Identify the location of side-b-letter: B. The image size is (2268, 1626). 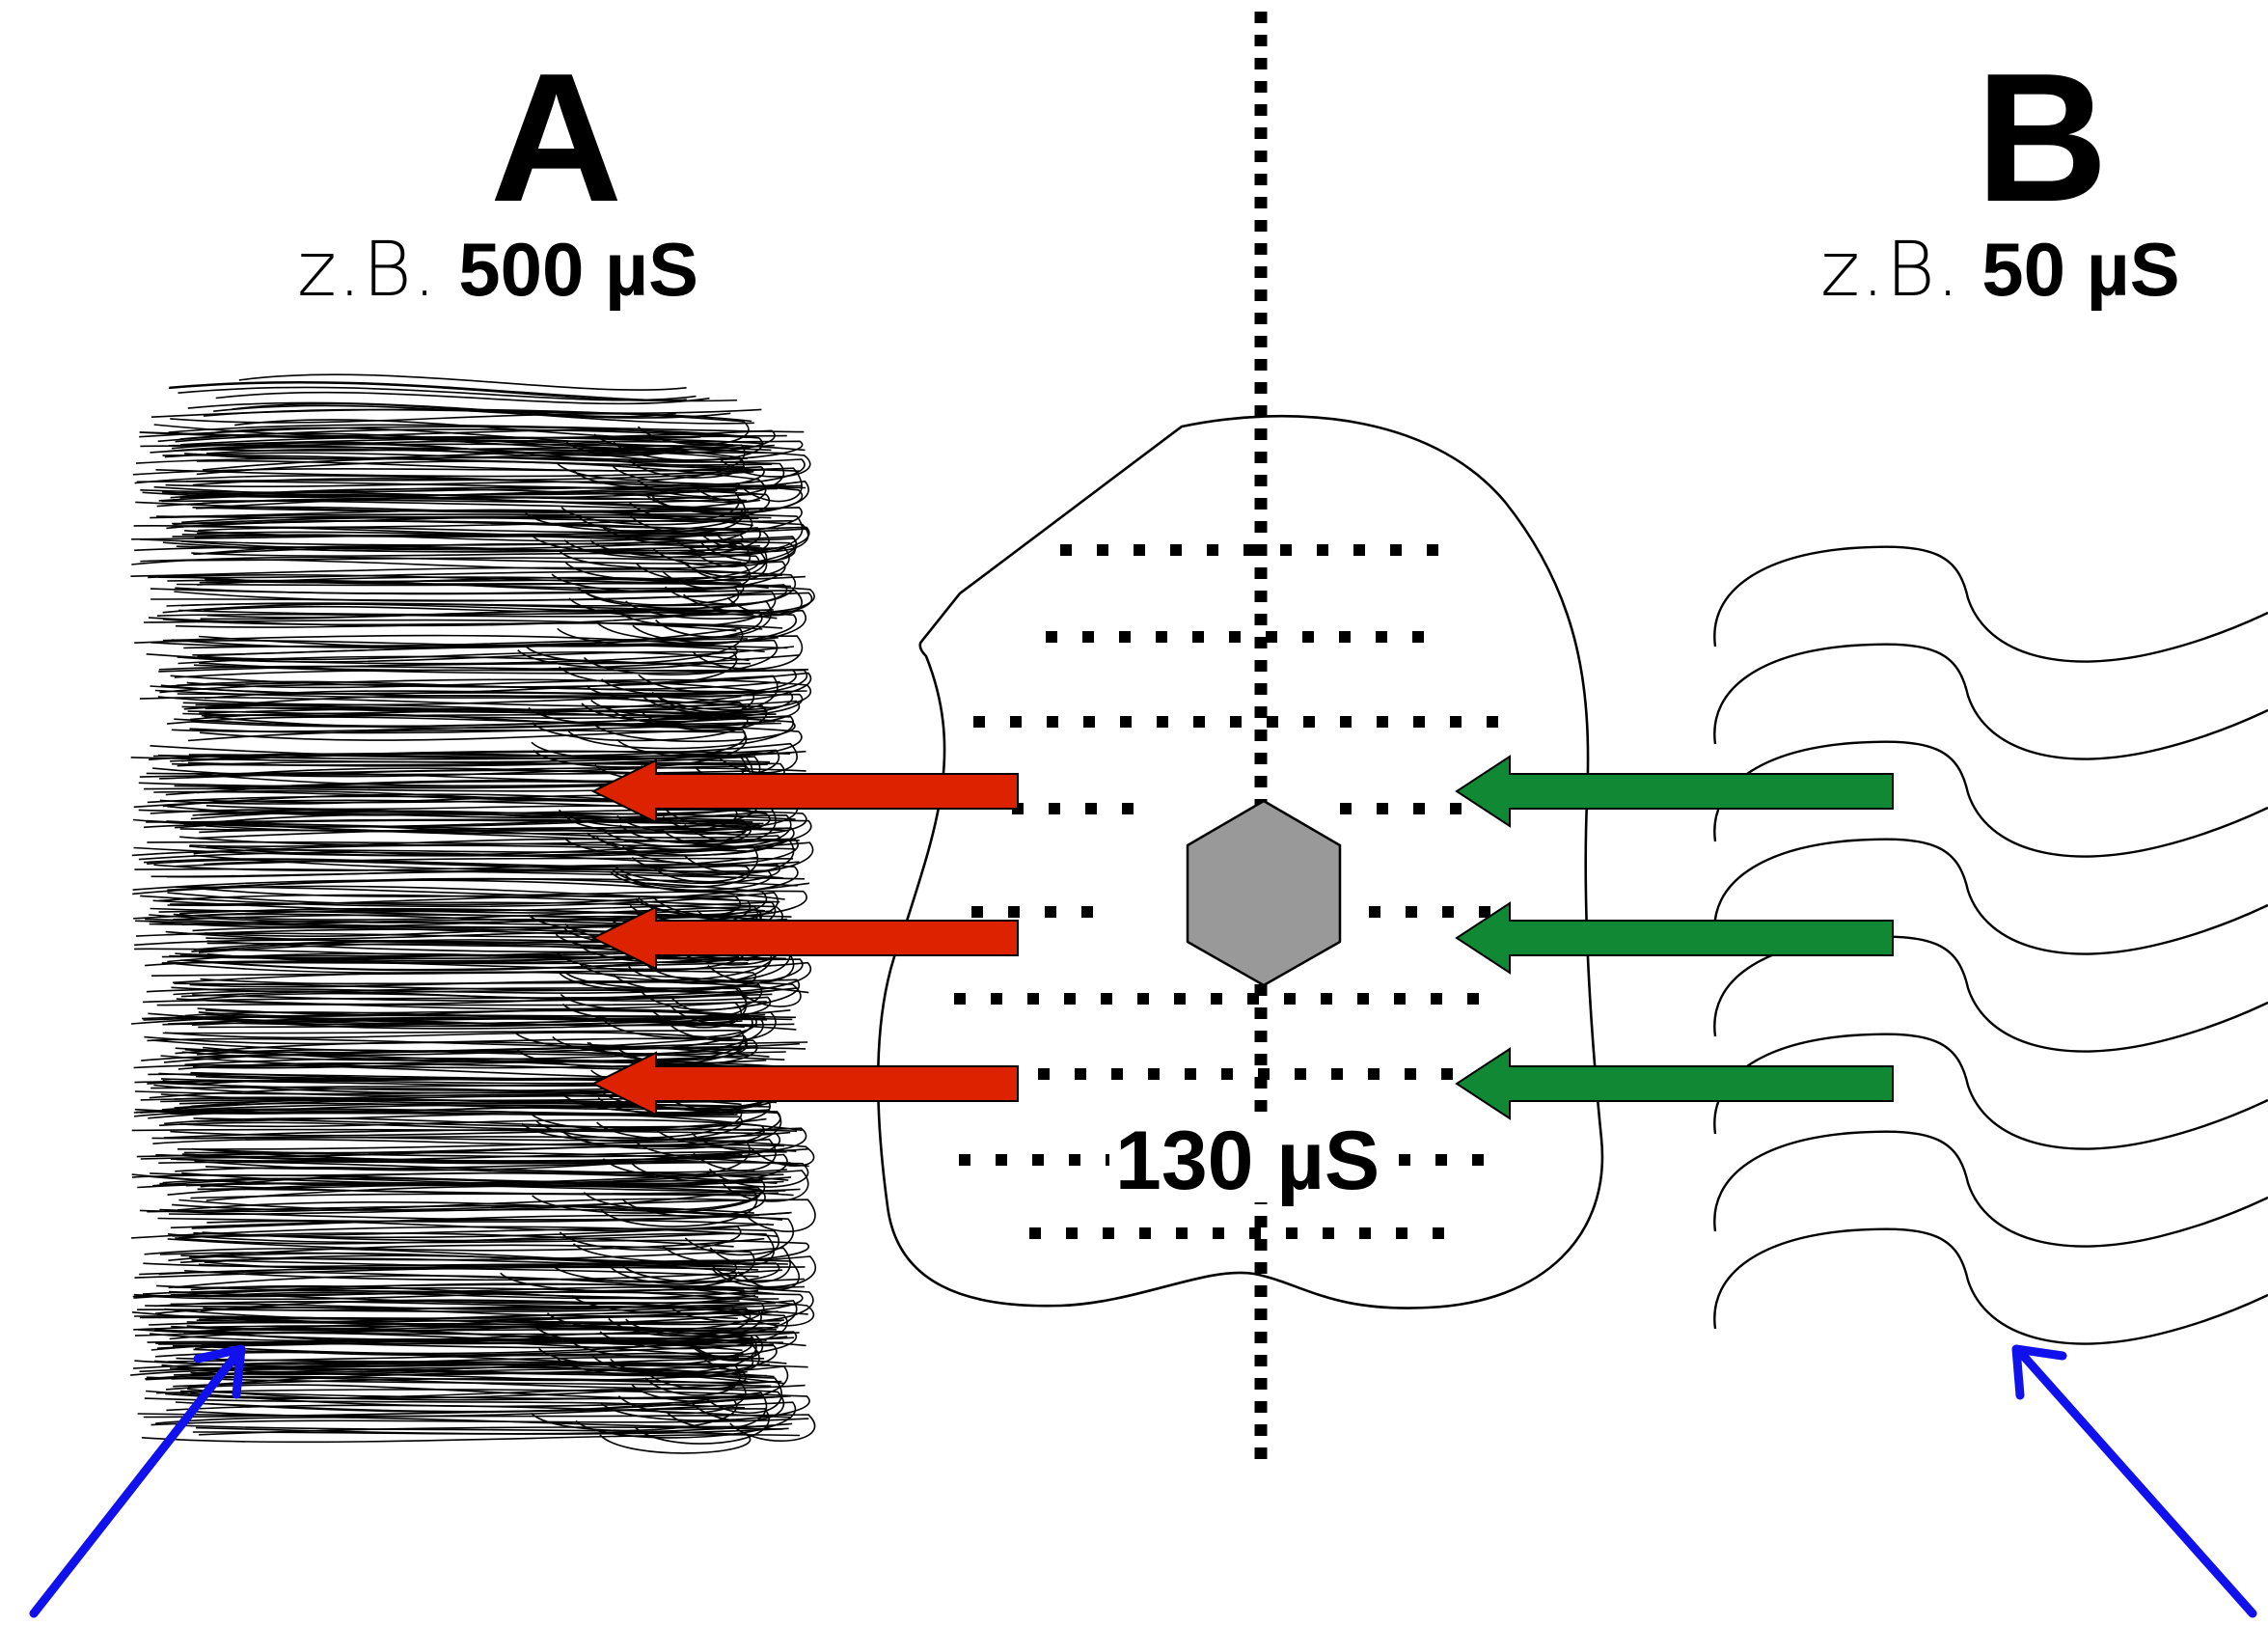
(2043, 138).